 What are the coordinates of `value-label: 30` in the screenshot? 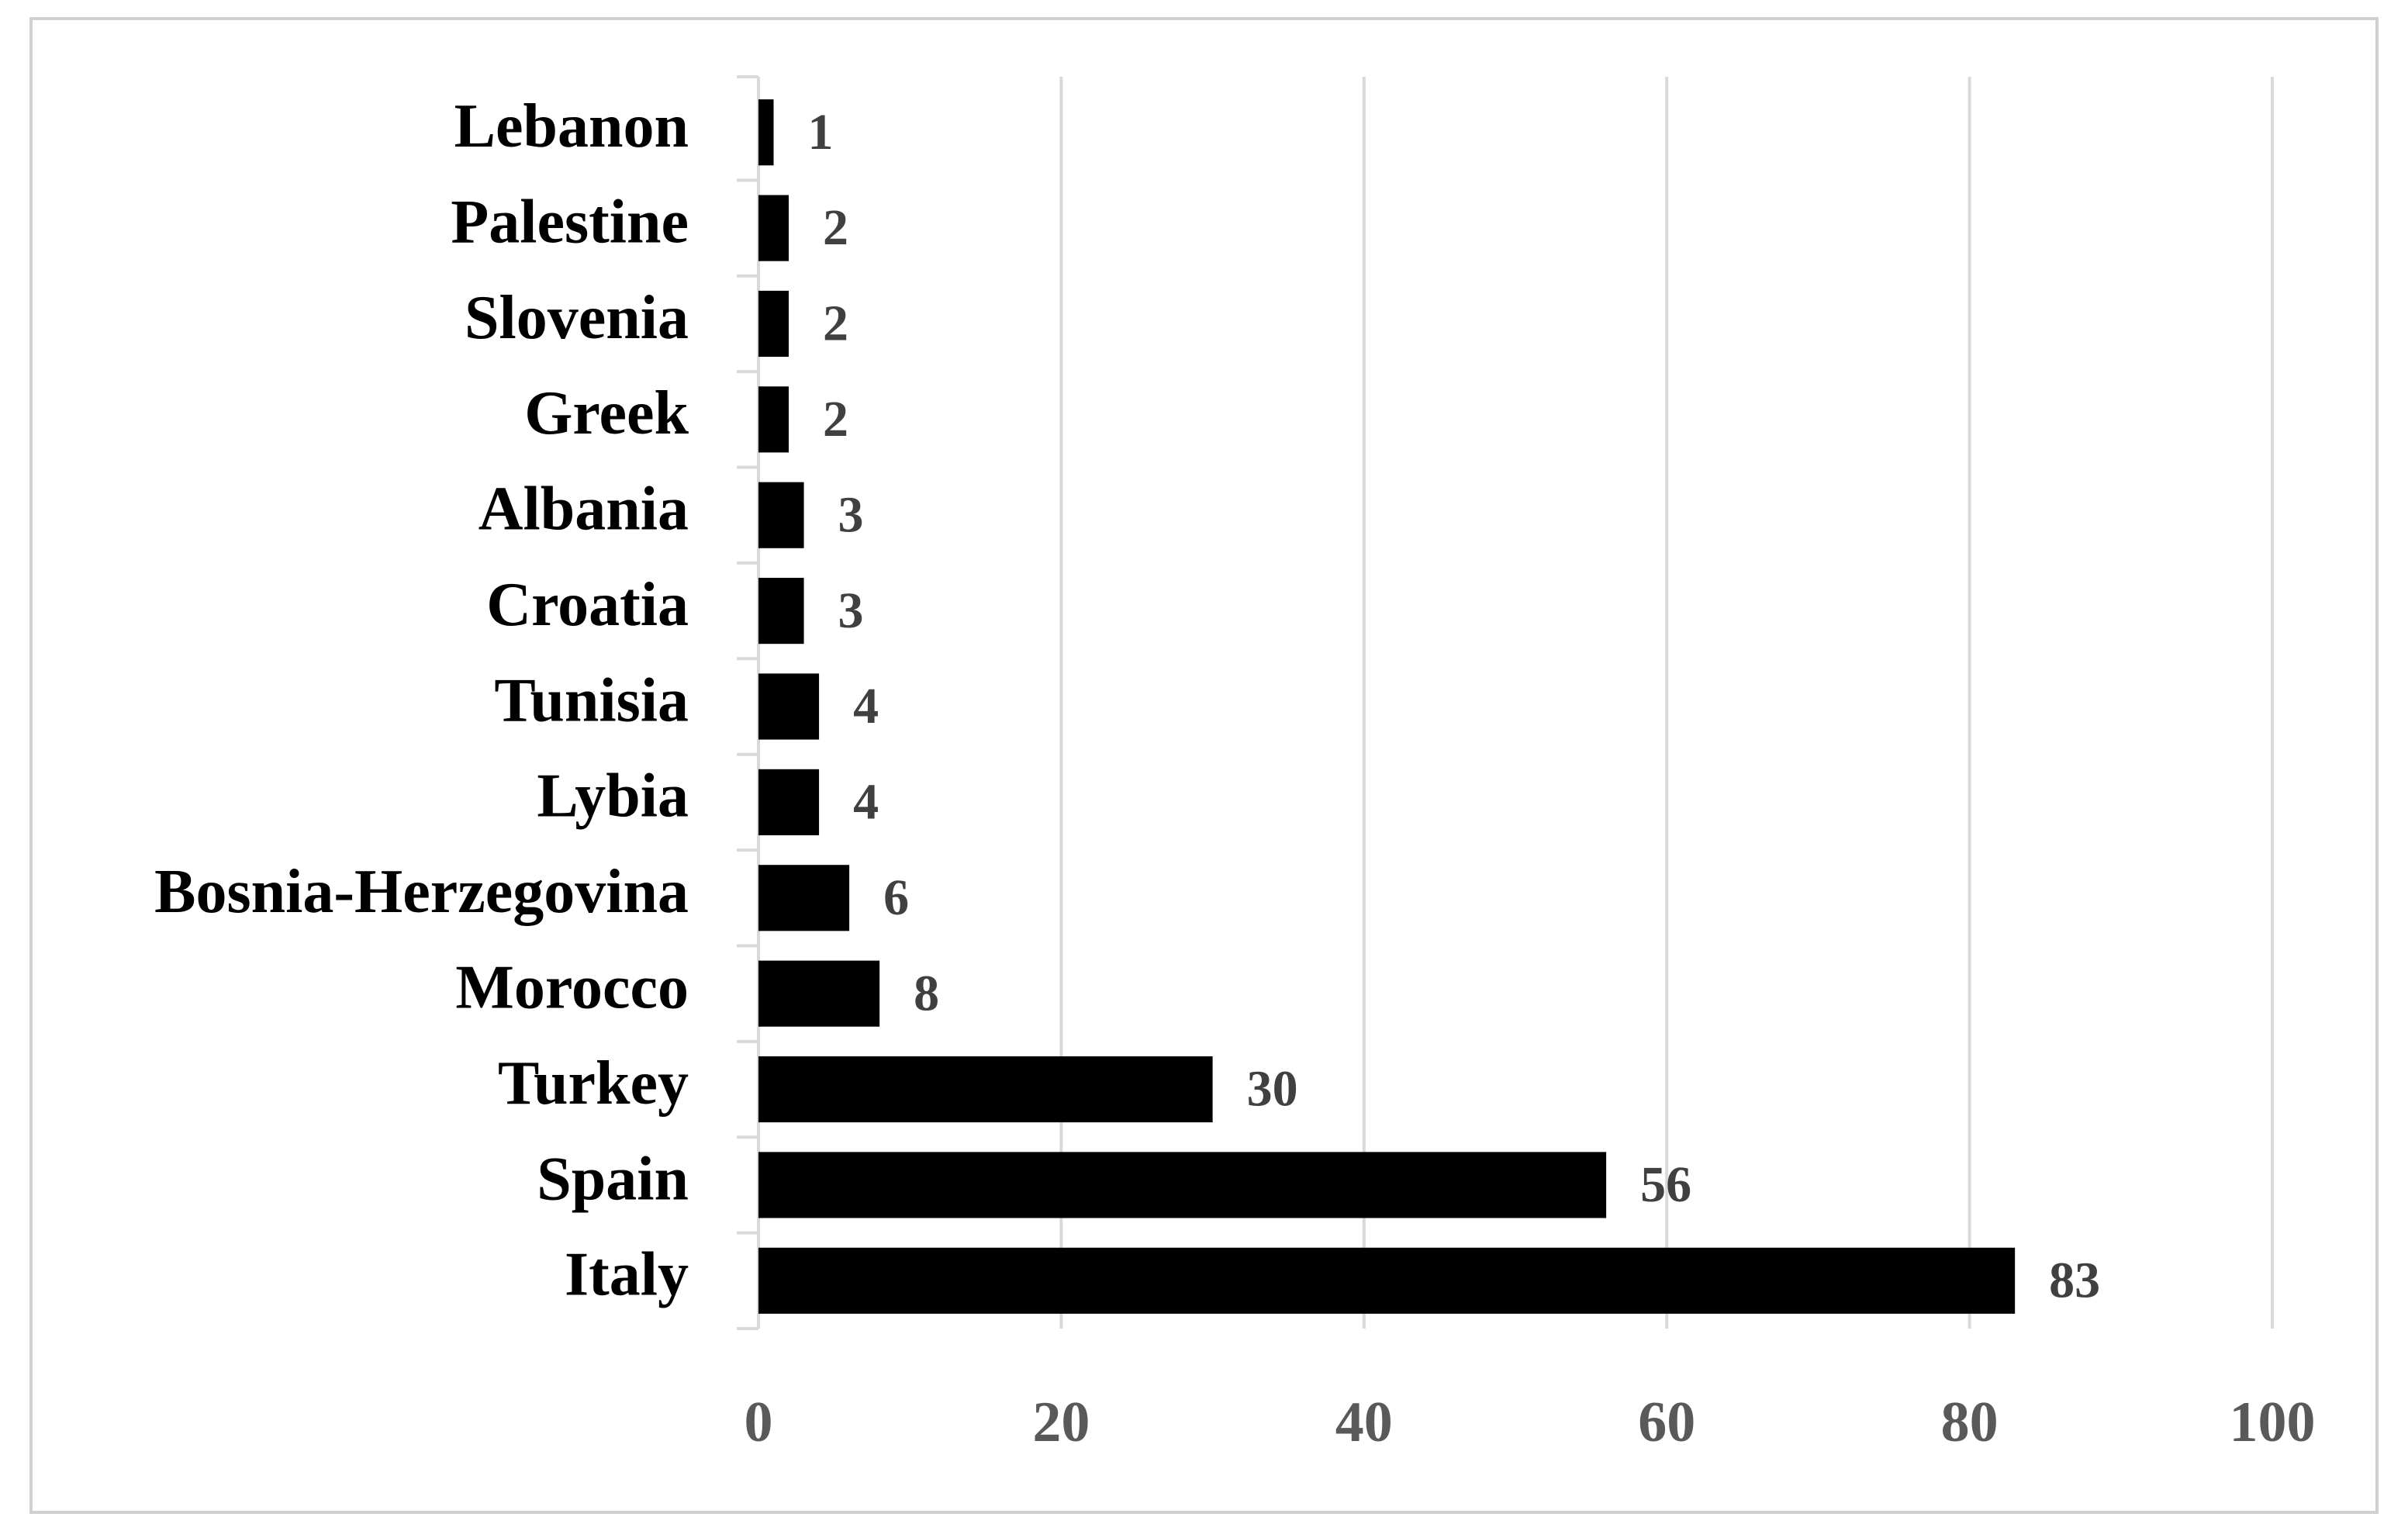 It's located at (1272, 1089).